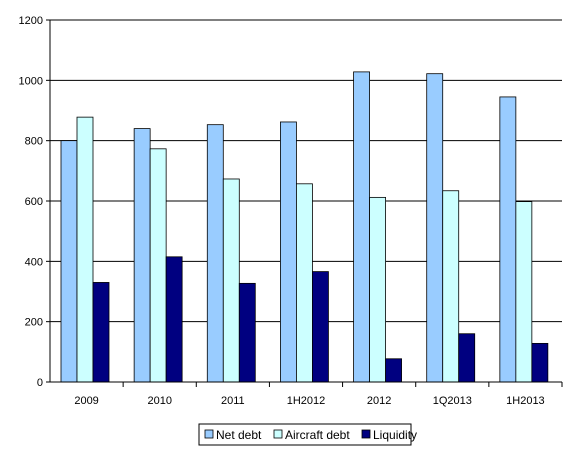  What do you see at coordinates (452, 401) in the screenshot?
I see `x-tick-label: 1Q2013` at bounding box center [452, 401].